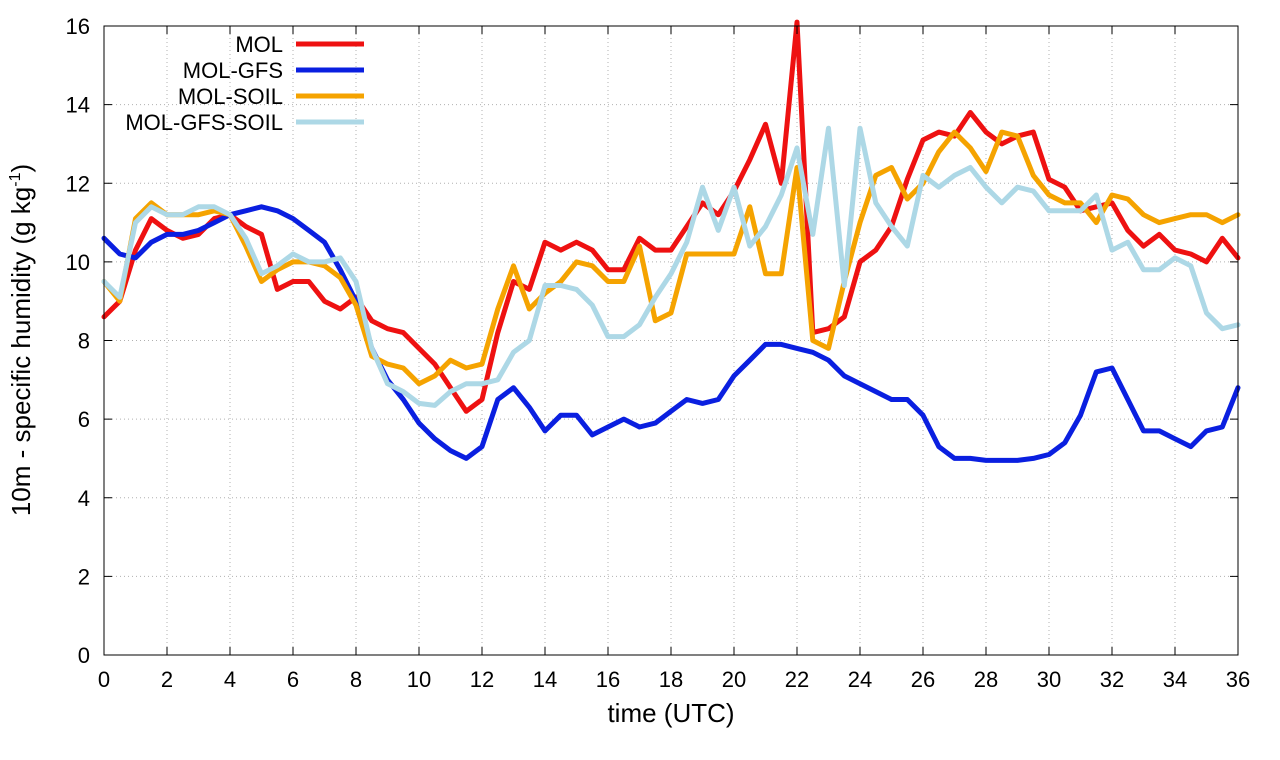 This screenshot has width=1280, height=760. I want to click on y-tick-label: 10, so click(78, 262).